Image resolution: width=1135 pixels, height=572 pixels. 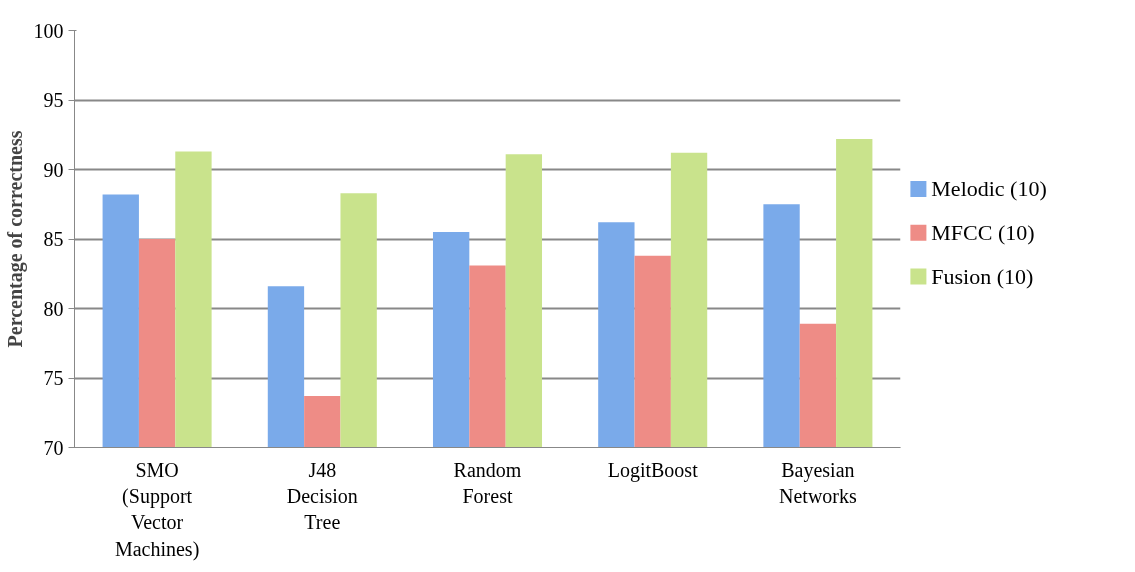 What do you see at coordinates (487, 482) in the screenshot?
I see `x-tick-label: Random Forest` at bounding box center [487, 482].